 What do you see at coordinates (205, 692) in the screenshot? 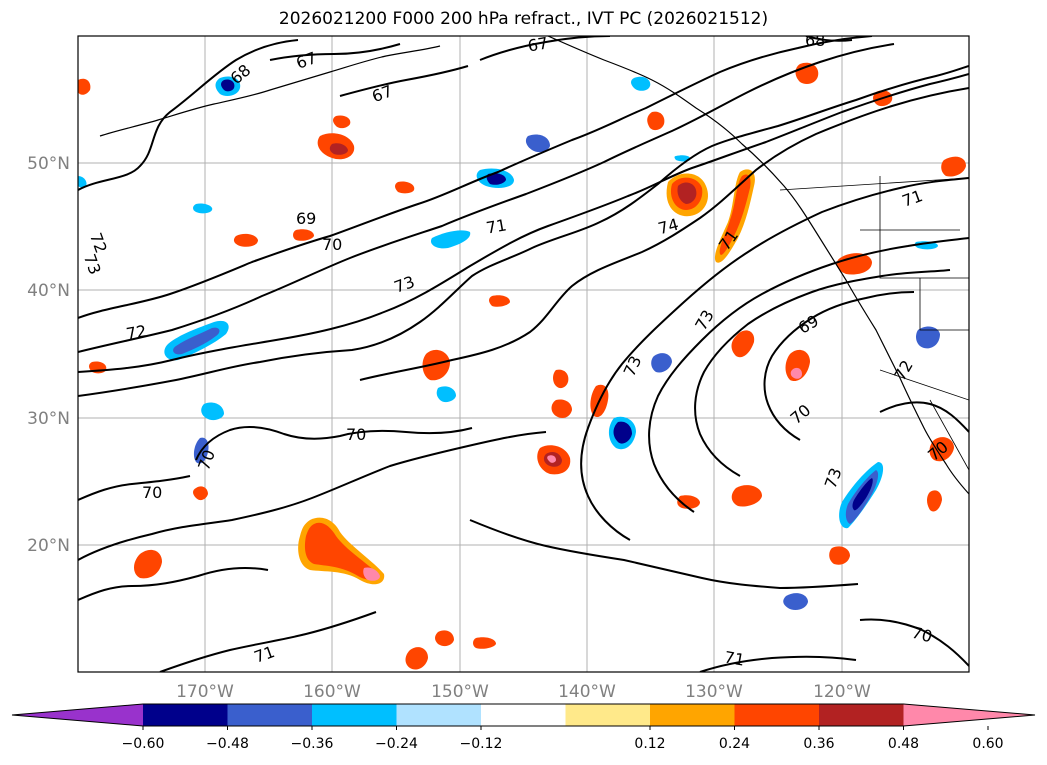
I see `lon-label: 170°W` at bounding box center [205, 692].